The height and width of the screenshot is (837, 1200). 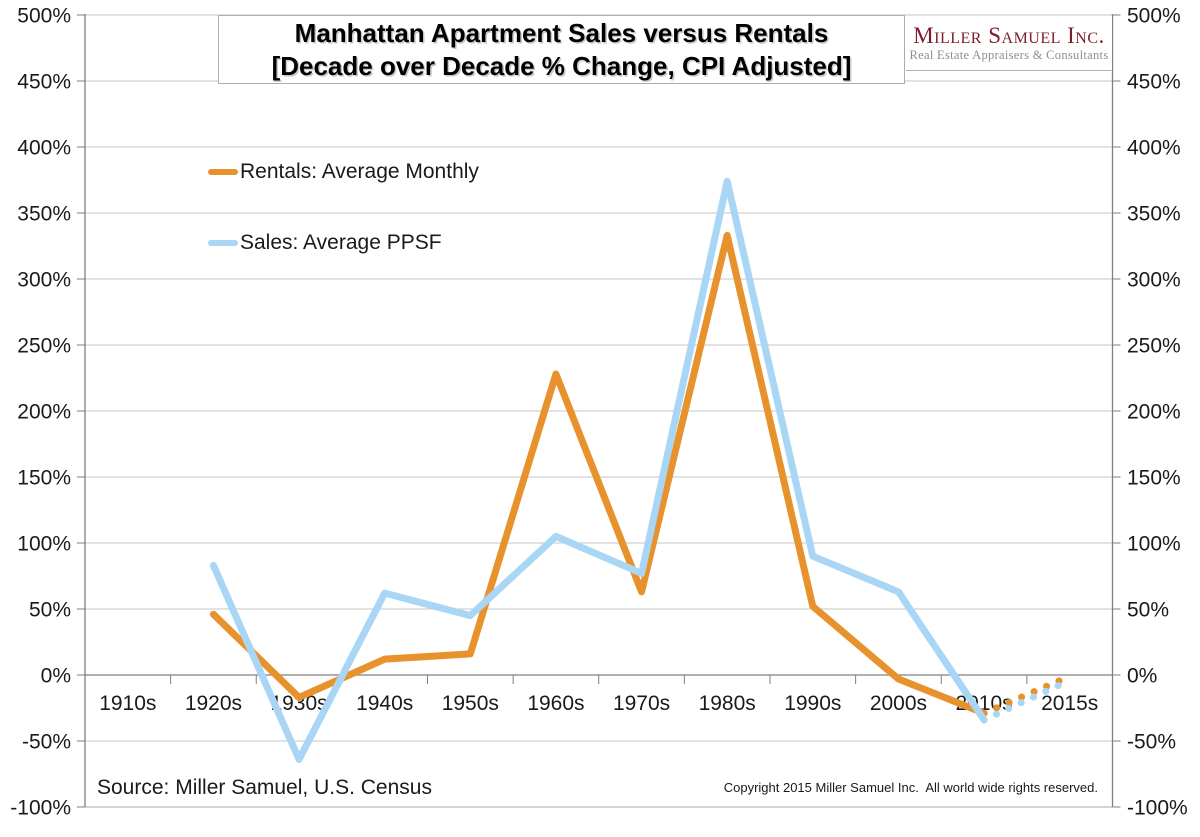 I want to click on x-tick-label: 2015s, so click(x=1069, y=703).